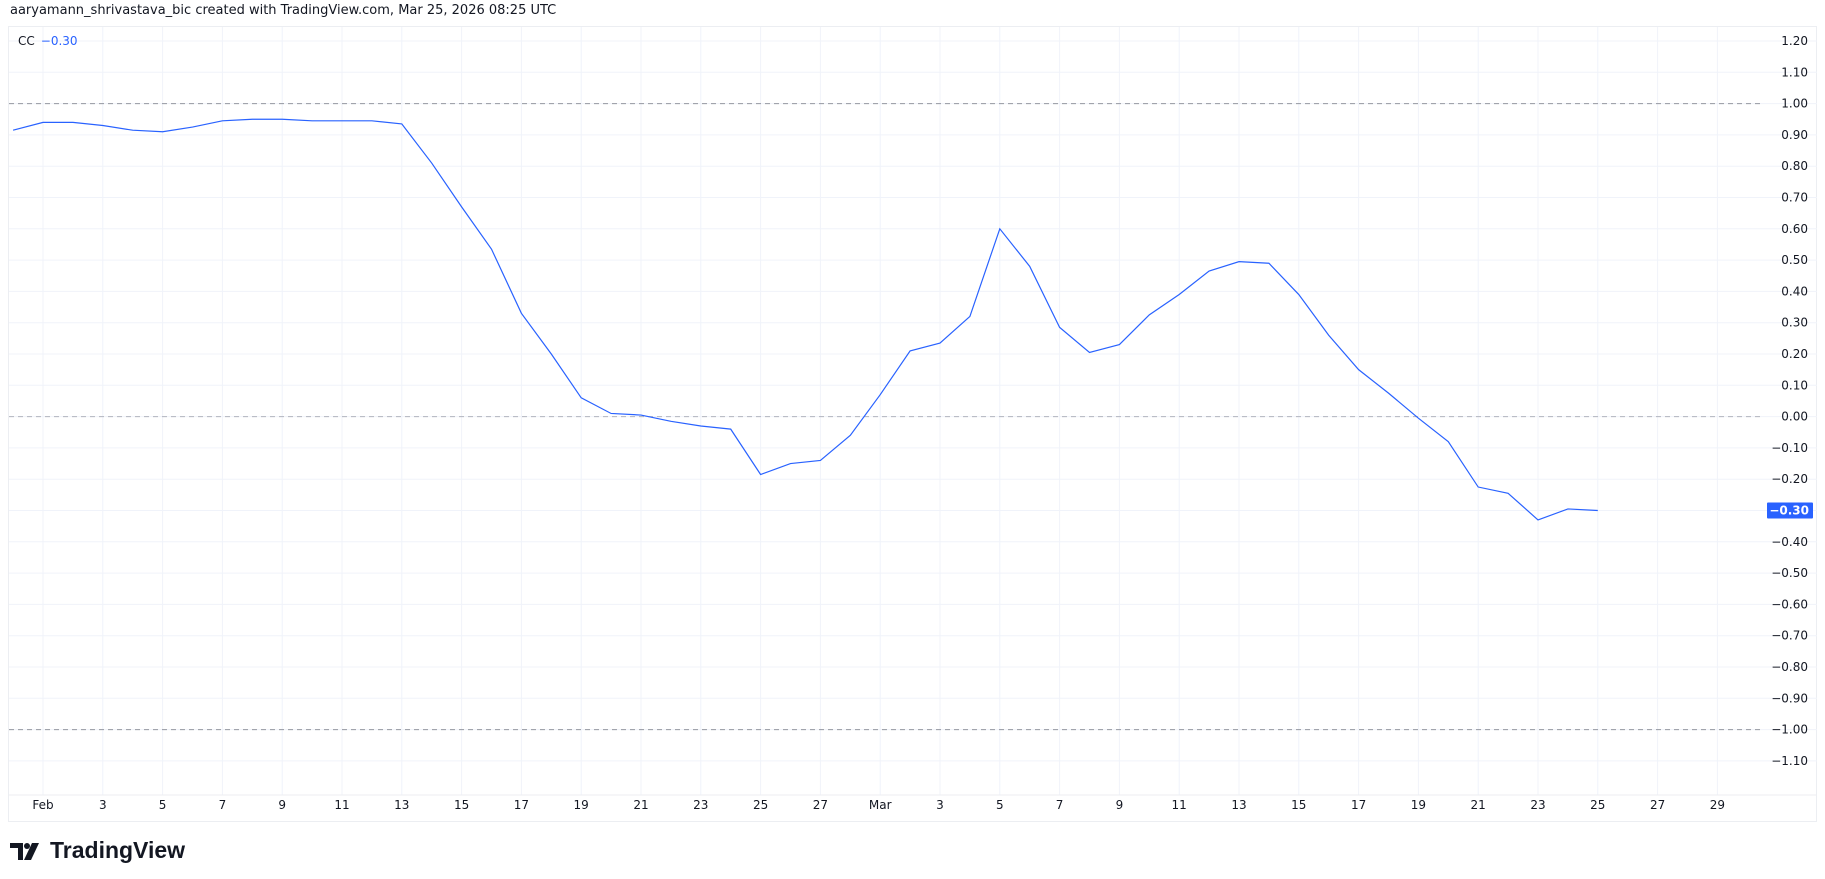 This screenshot has width=1825, height=879. What do you see at coordinates (1794, 198) in the screenshot?
I see `y-tick-label: 0.70` at bounding box center [1794, 198].